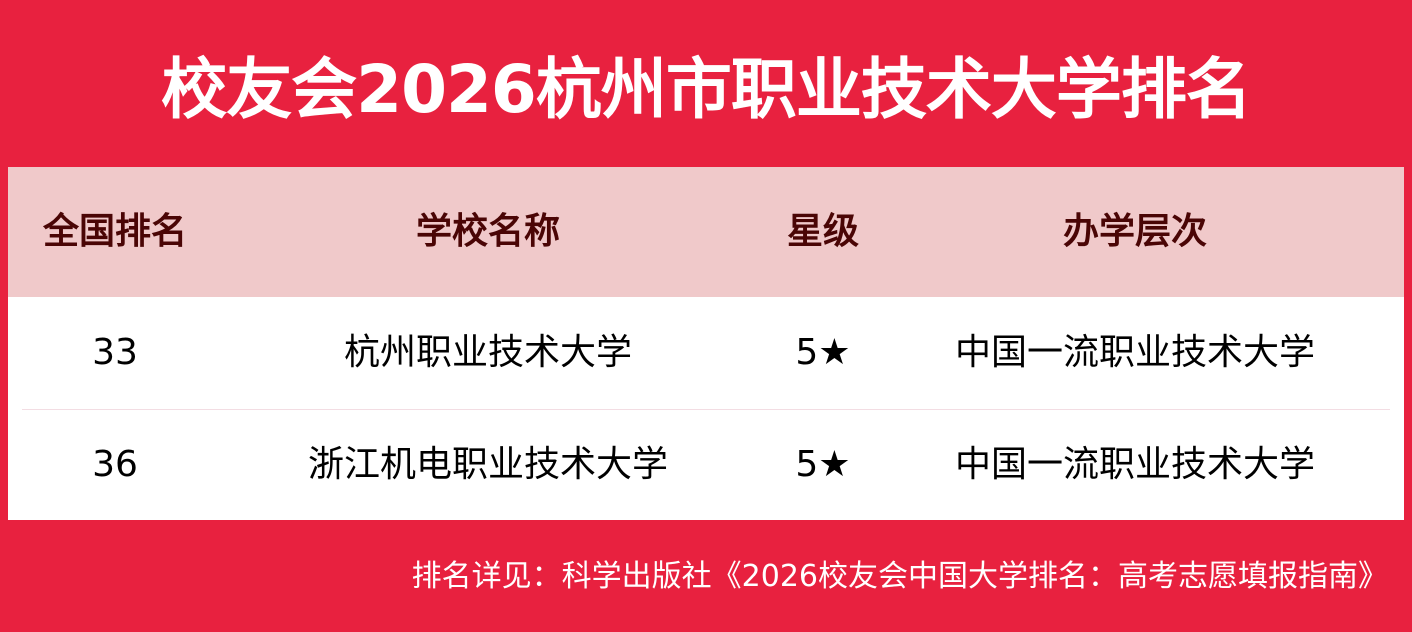 This screenshot has height=632, width=1412. I want to click on rank-cell: 36, so click(115, 464).